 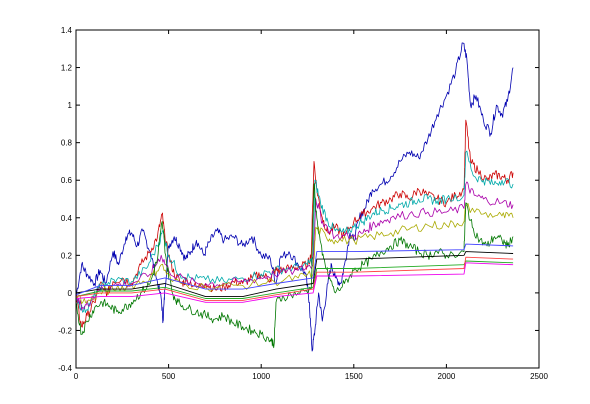 I want to click on y-tick-label: 0.8, so click(x=67, y=143).